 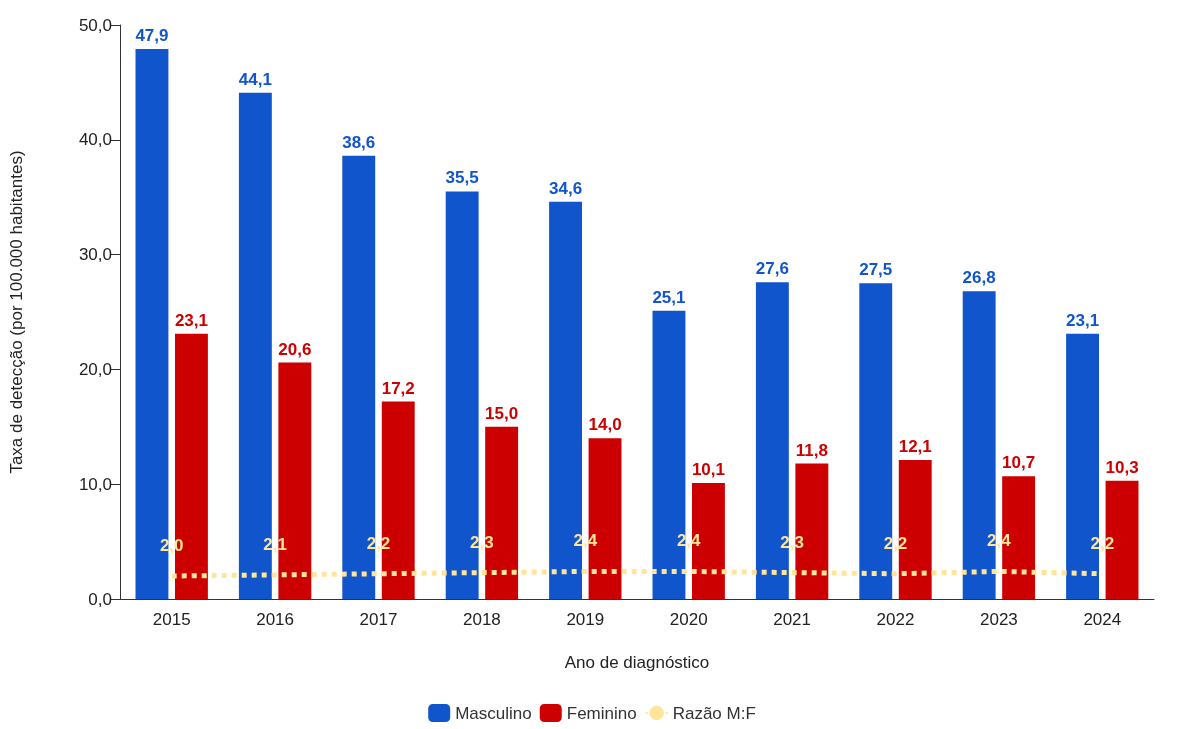 What do you see at coordinates (601, 713) in the screenshot?
I see `legend-label: Feminino` at bounding box center [601, 713].